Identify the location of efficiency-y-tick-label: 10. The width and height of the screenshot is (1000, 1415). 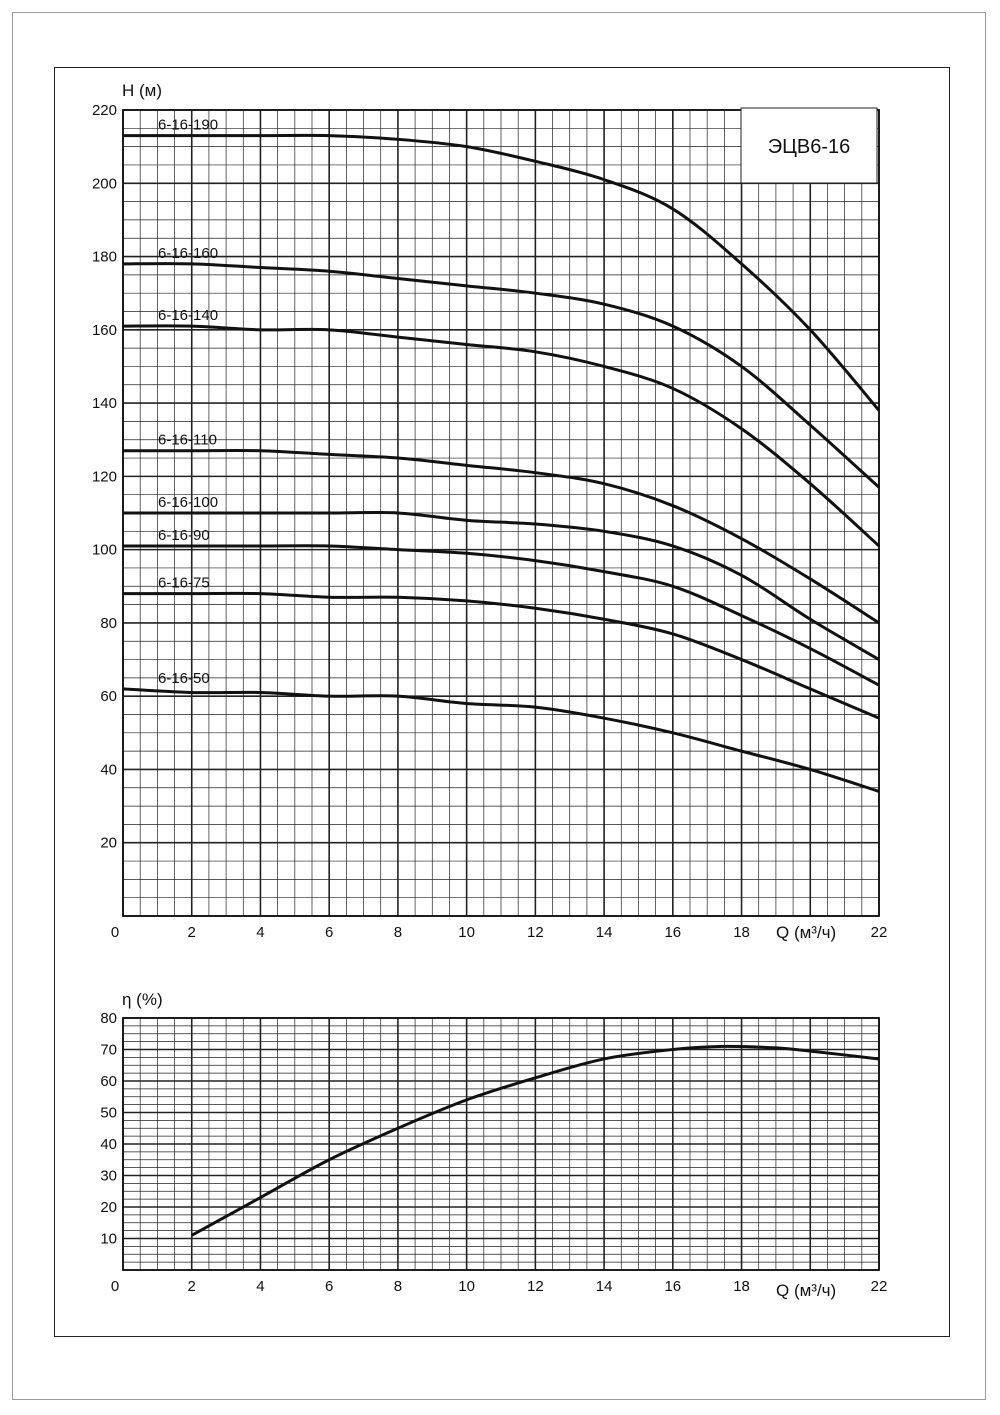
(108, 1239).